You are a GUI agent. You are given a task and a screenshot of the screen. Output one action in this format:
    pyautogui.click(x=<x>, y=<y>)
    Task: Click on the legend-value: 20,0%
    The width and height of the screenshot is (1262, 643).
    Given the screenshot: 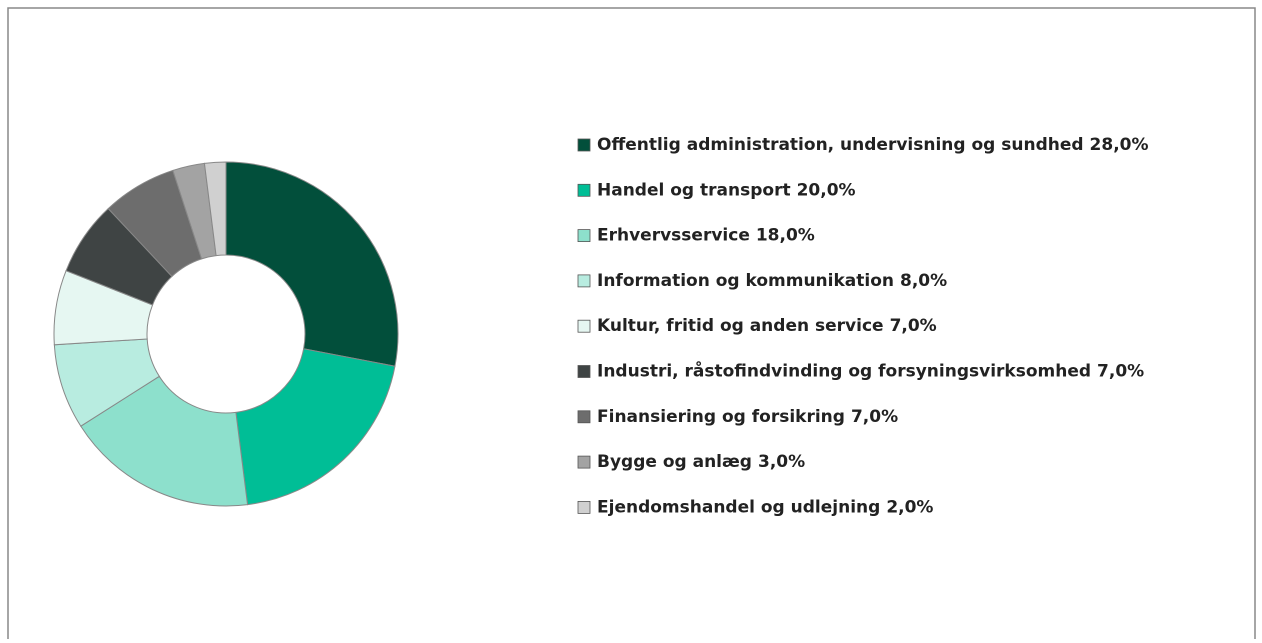 What is the action you would take?
    pyautogui.click(x=826, y=190)
    